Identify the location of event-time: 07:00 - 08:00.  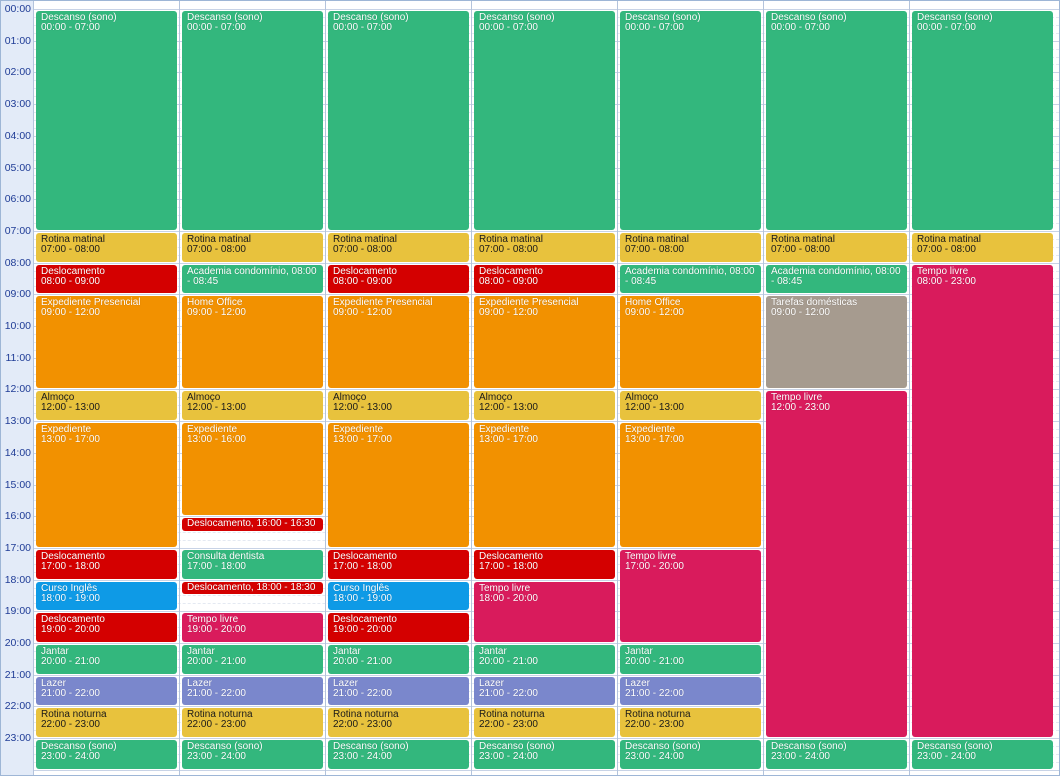
(654, 249).